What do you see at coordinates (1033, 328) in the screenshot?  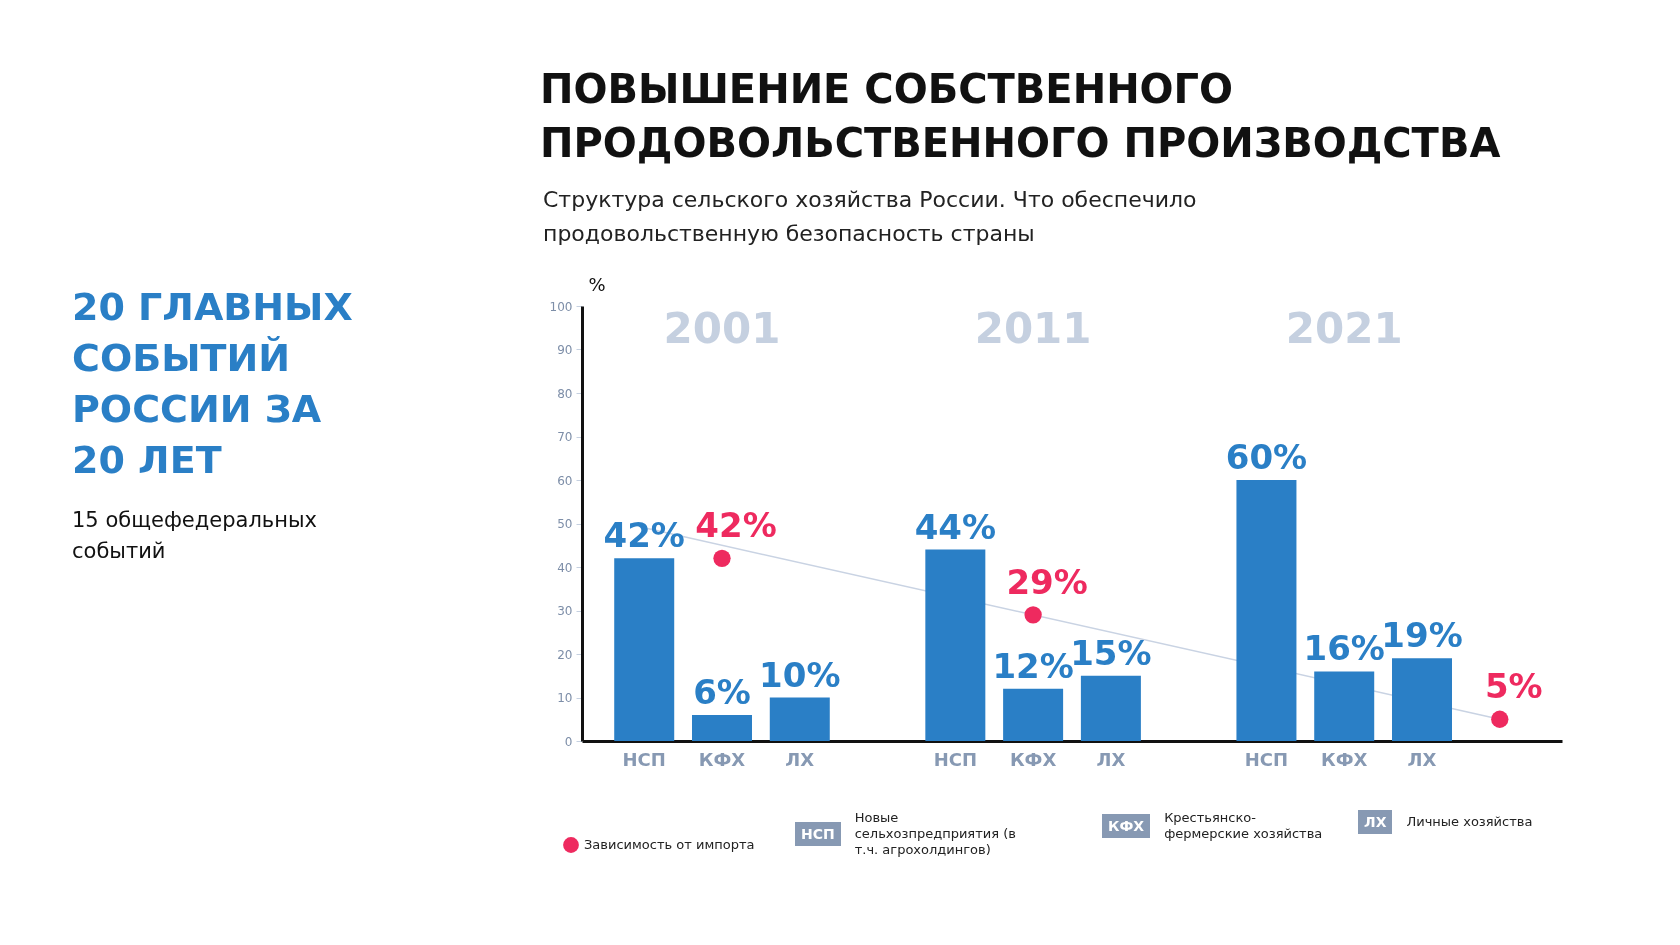 I see `annotation: 2011` at bounding box center [1033, 328].